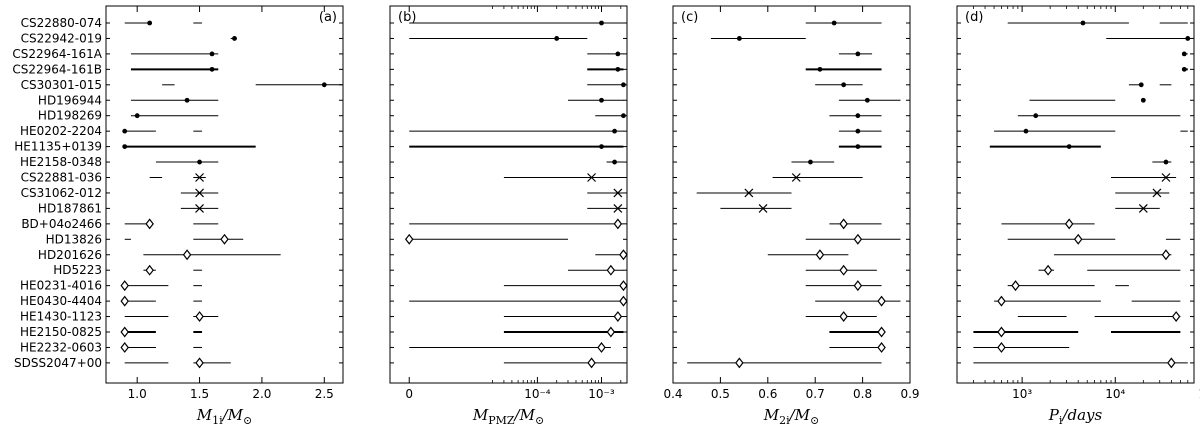 The width and height of the screenshot is (1200, 433). I want to click on star-label: HE2150-0825, so click(61, 332).